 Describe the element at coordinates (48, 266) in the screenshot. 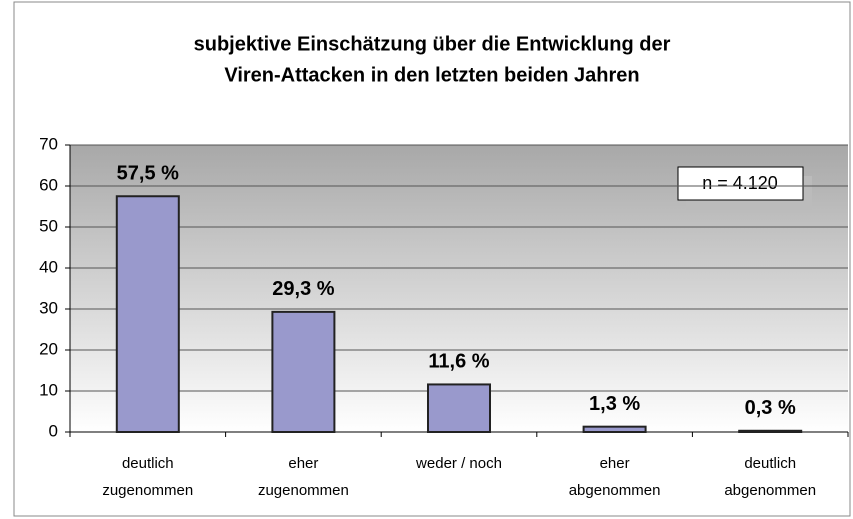

I see `y-tick-label: 40` at that location.